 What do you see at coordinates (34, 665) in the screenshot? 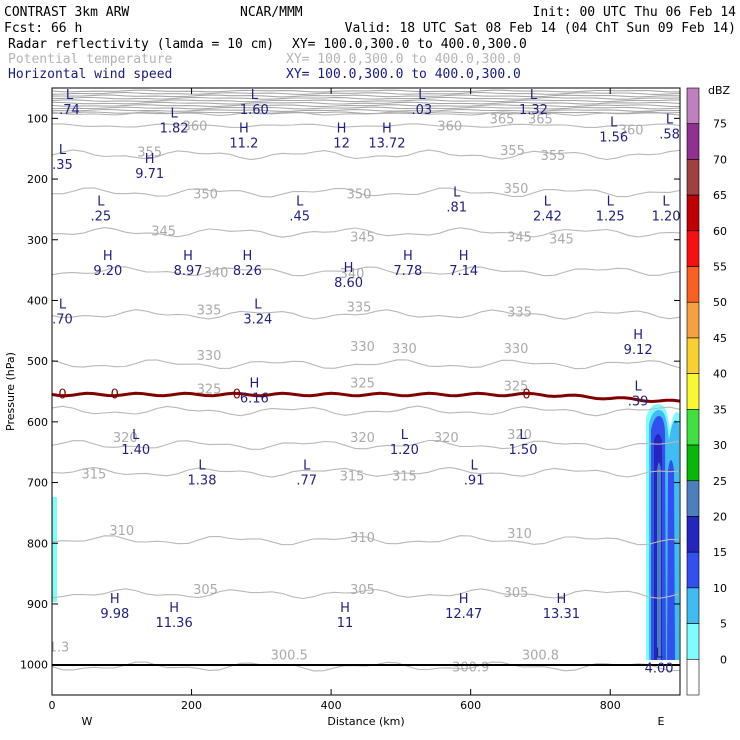
I see `y-tick-label: 1000` at bounding box center [34, 665].